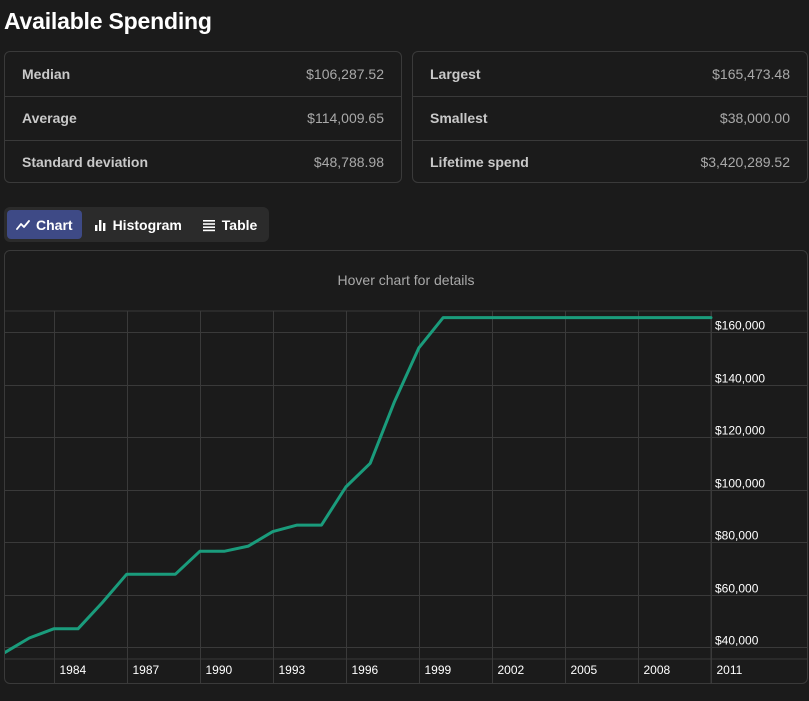 The width and height of the screenshot is (809, 701). I want to click on stat-label: Largest, so click(455, 73).